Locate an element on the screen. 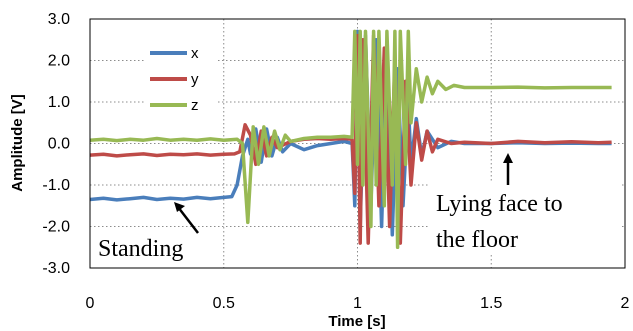  legend-label-y: y is located at coordinates (195, 79).